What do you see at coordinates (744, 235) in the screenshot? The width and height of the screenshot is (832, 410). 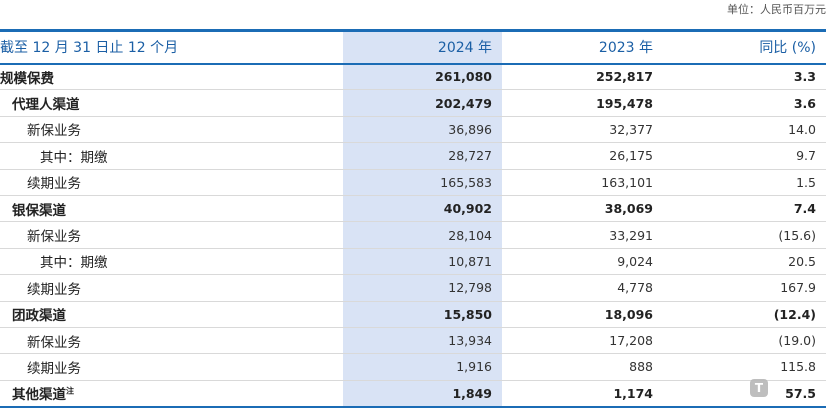 I see `value-yoy: (15.6)` at bounding box center [744, 235].